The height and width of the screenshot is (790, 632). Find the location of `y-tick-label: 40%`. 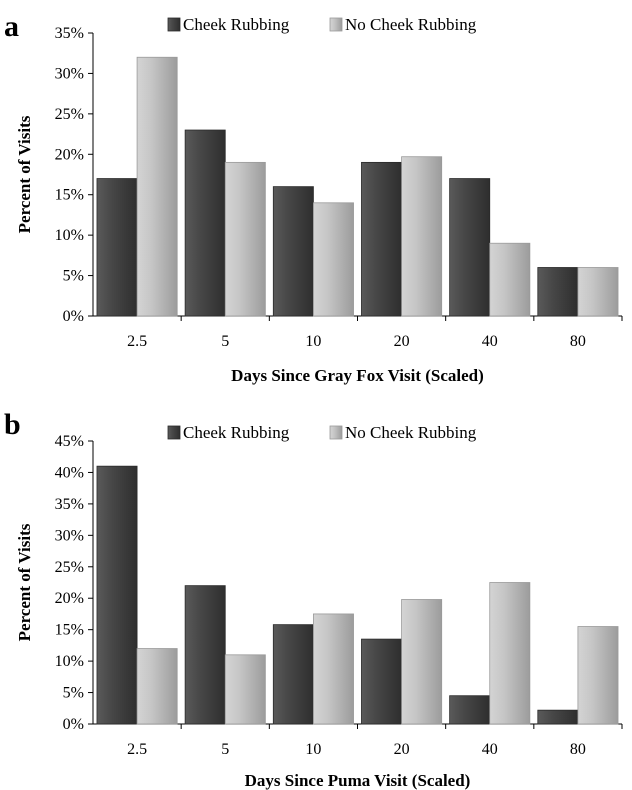

y-tick-label: 40% is located at coordinates (69, 472).